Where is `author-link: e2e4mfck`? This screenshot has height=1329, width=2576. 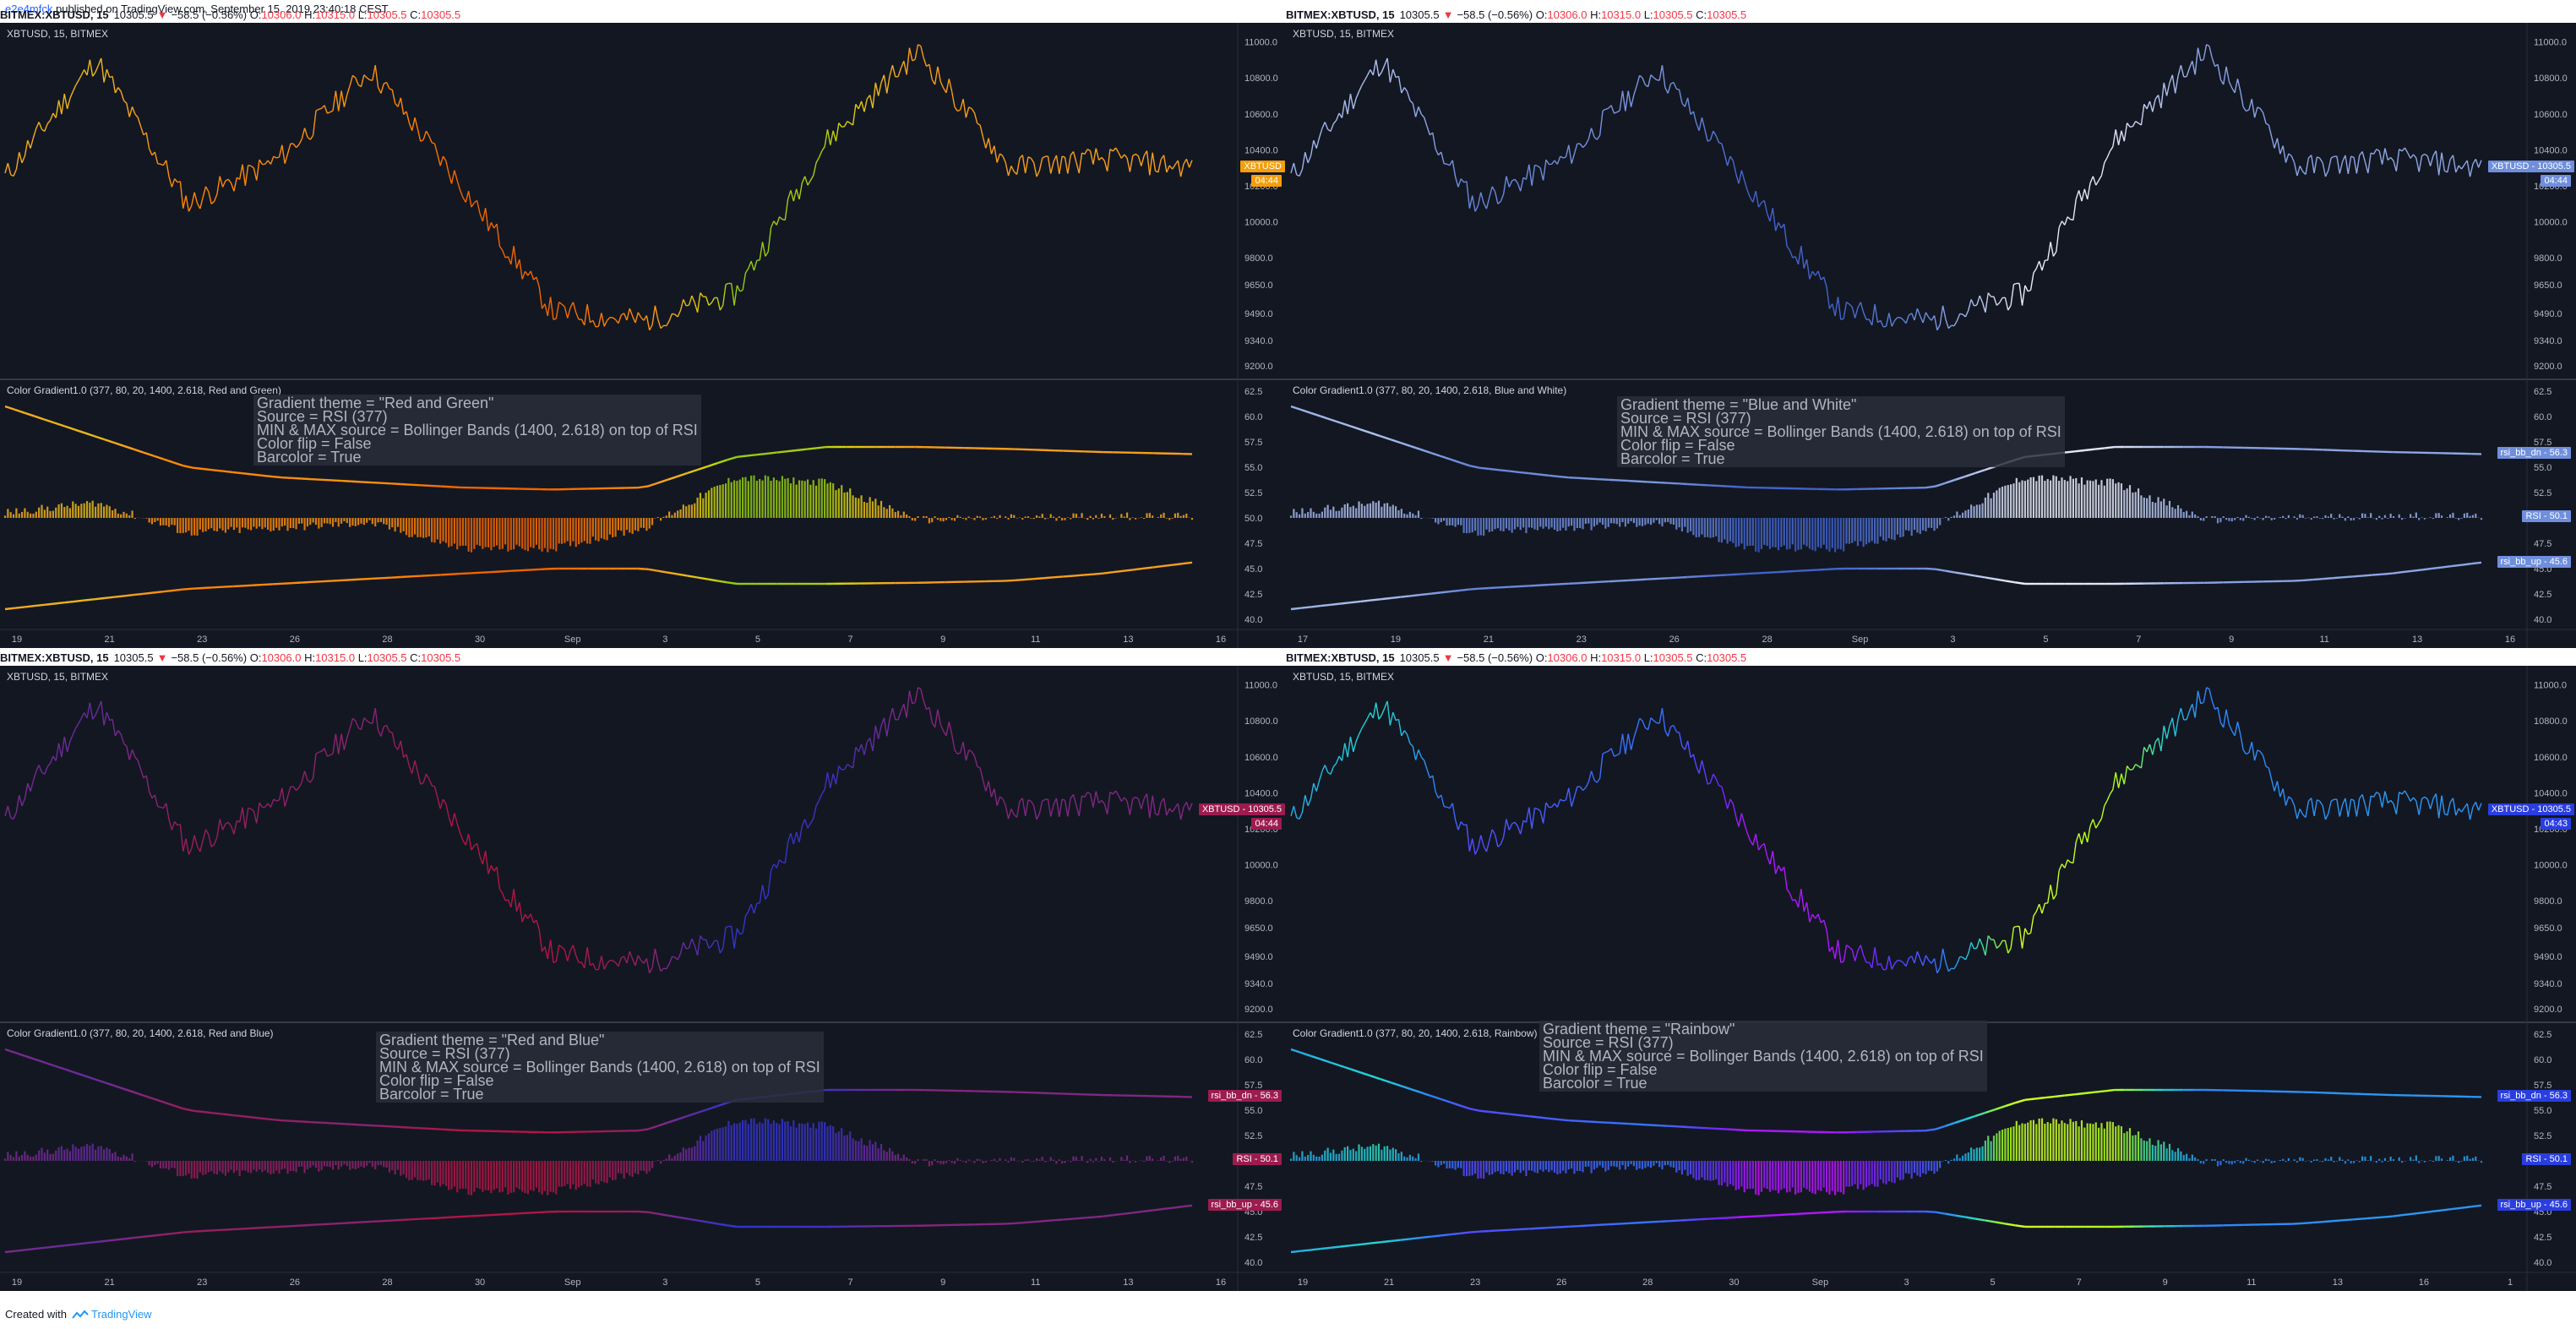 author-link: e2e4mfck is located at coordinates (29, 9).